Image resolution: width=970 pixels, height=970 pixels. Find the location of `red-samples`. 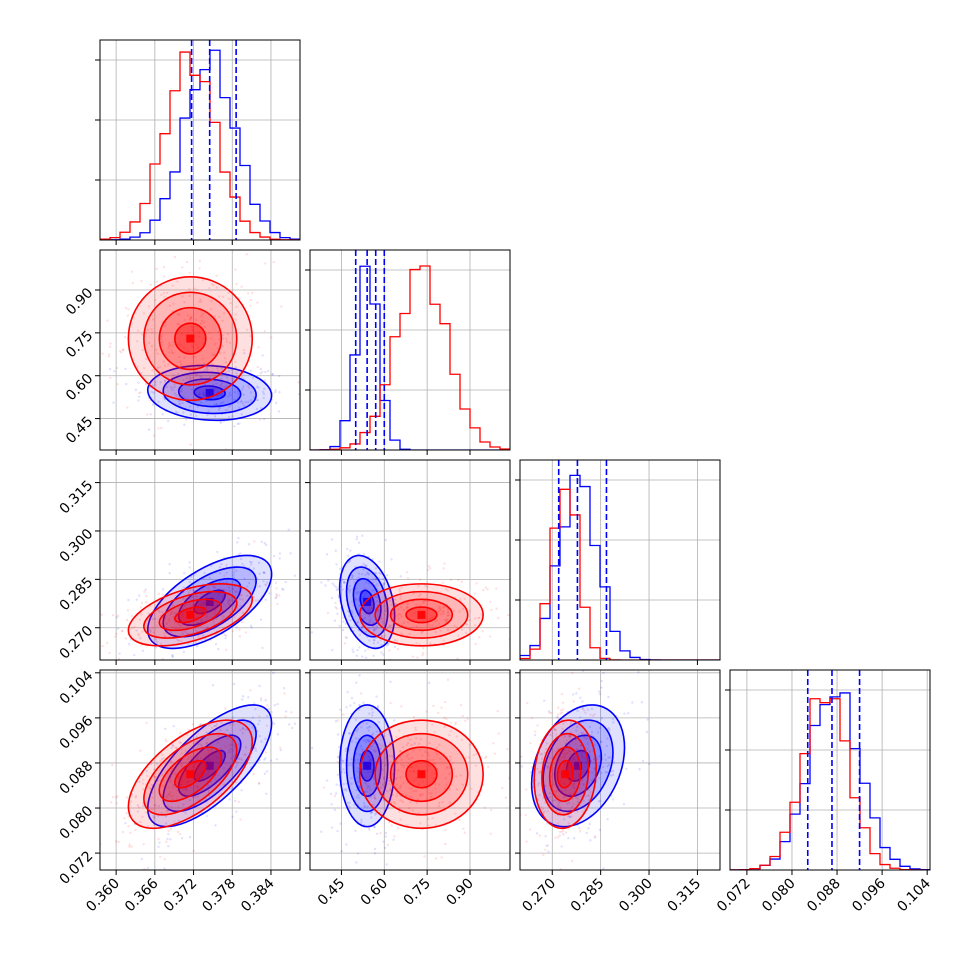

red-samples is located at coordinates (416, 769).